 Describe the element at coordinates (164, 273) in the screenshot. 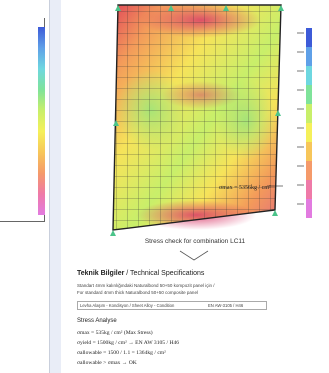

I see `spec-heading-rest: / Technical Specifications` at that location.